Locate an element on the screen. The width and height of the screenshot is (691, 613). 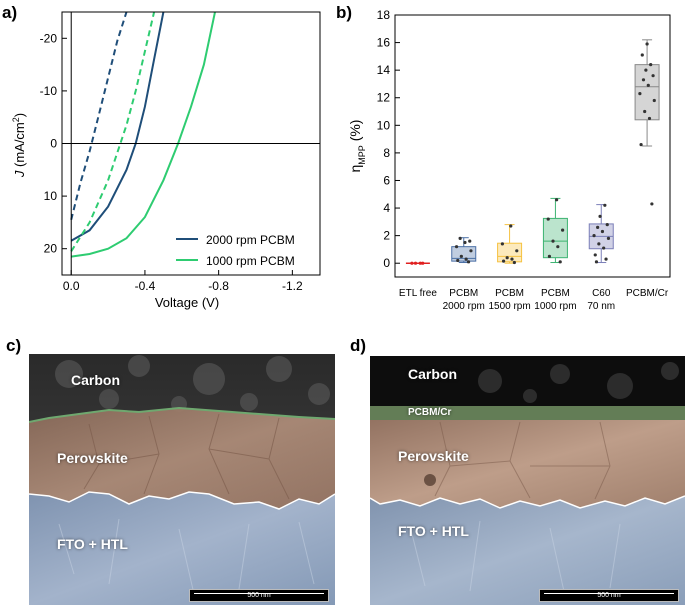
box-y-axis-symbol: η is located at coordinates (355, 169).